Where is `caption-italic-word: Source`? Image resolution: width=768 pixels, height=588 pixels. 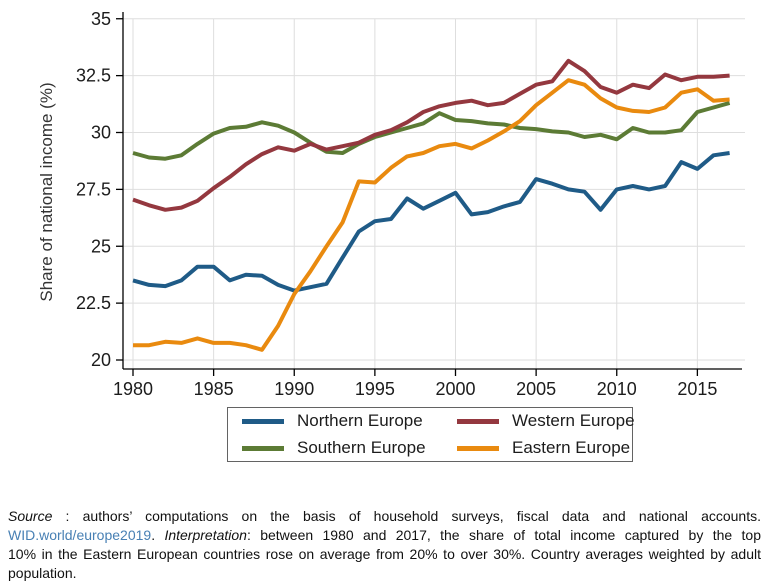 caption-italic-word: Source is located at coordinates (30, 516).